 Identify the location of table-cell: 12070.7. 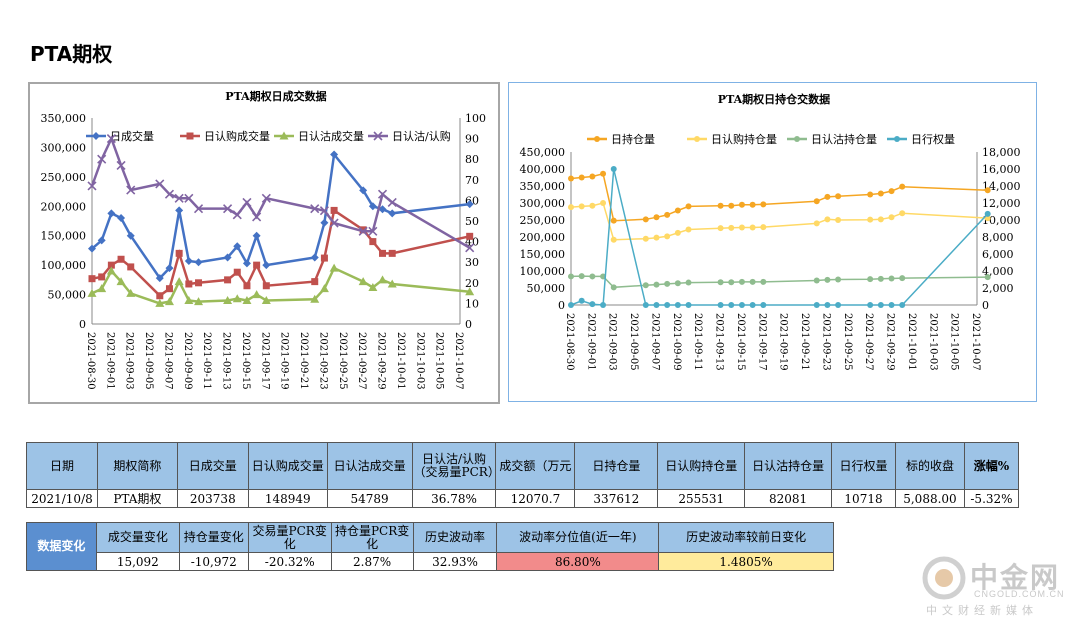
(535, 498).